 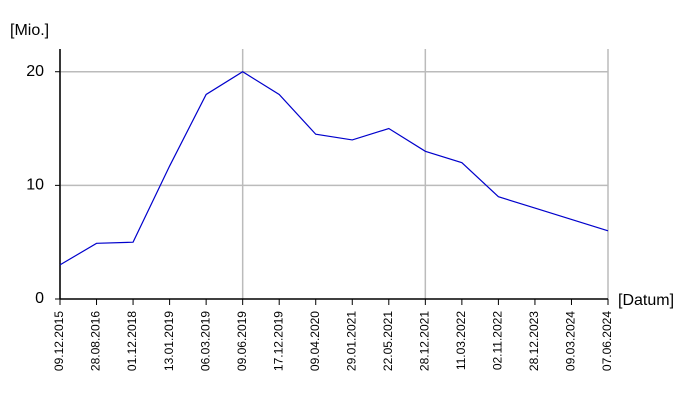 What do you see at coordinates (59, 341) in the screenshot?
I see `x-tick-label: 09.12.2015` at bounding box center [59, 341].